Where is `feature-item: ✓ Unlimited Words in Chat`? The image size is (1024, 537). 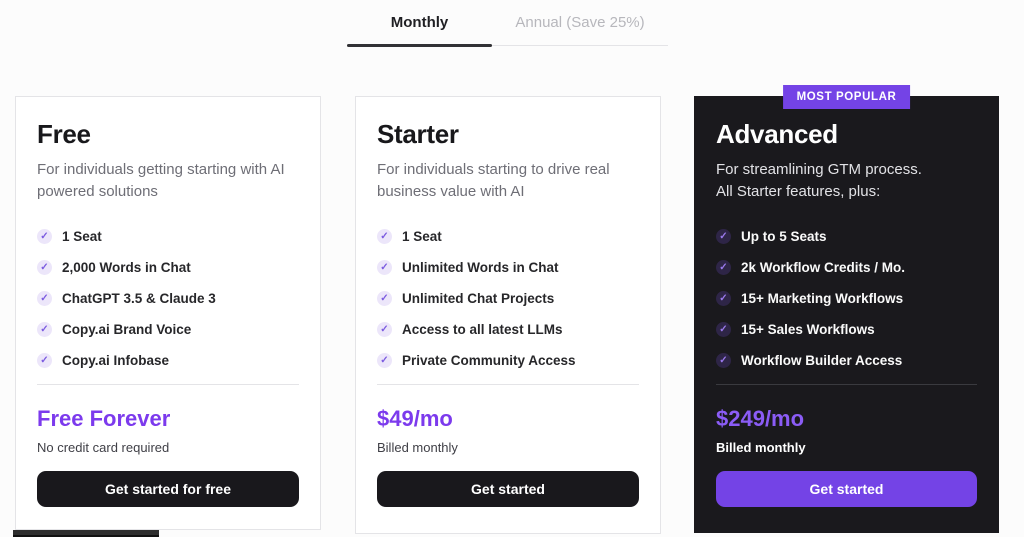
feature-item: ✓ Unlimited Words in Chat is located at coordinates (508, 267).